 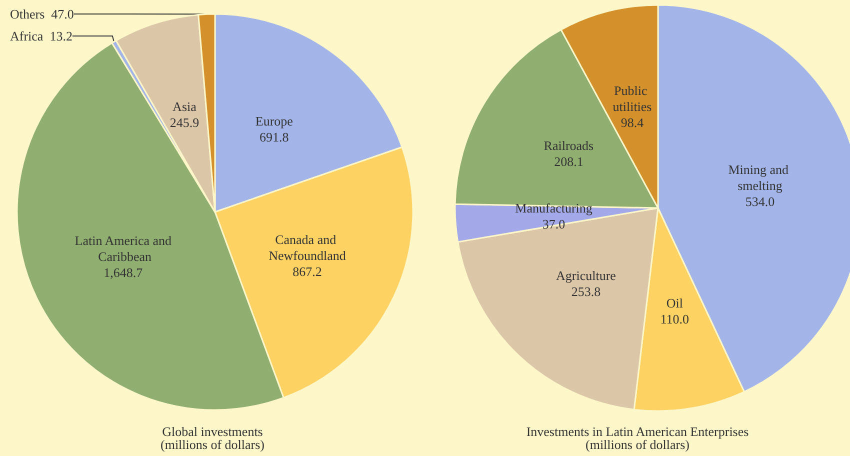 I want to click on slice-label: Oil, so click(x=675, y=303).